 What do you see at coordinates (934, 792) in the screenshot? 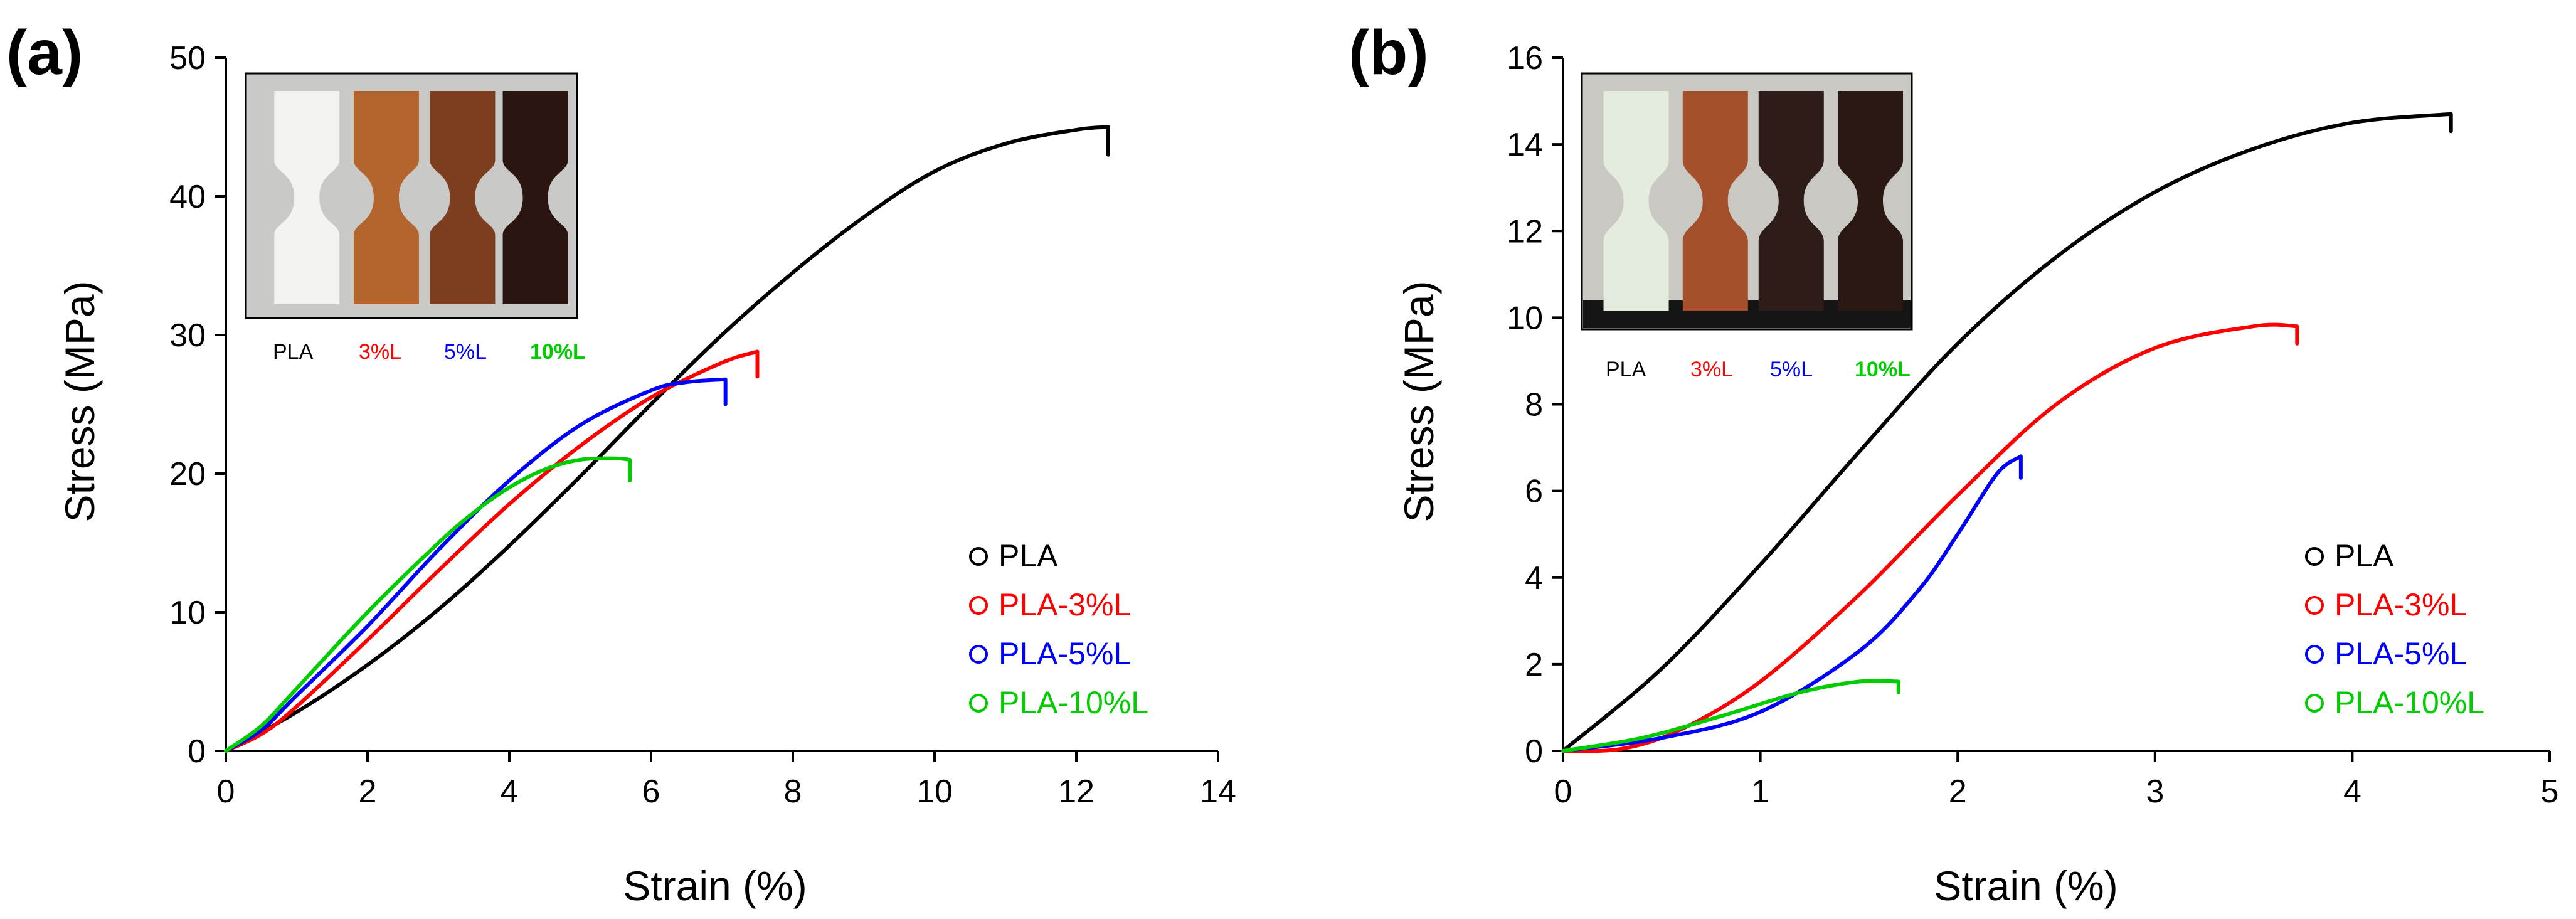
I see `x-tick-label: 10` at bounding box center [934, 792].